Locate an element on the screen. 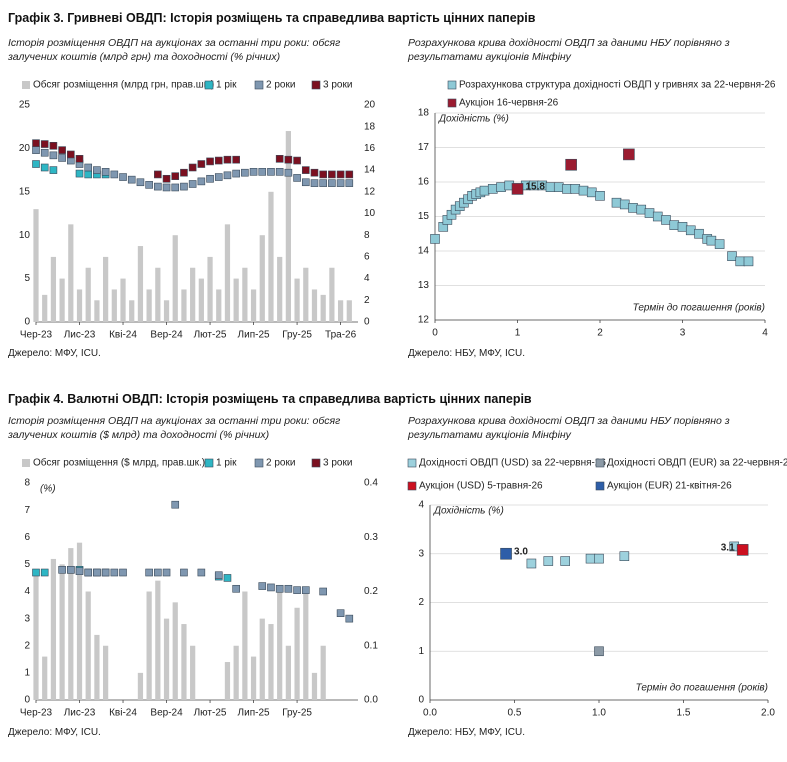 Image resolution: width=787 pixels, height=762 pixels. y-tick-label: 3 is located at coordinates (421, 553).